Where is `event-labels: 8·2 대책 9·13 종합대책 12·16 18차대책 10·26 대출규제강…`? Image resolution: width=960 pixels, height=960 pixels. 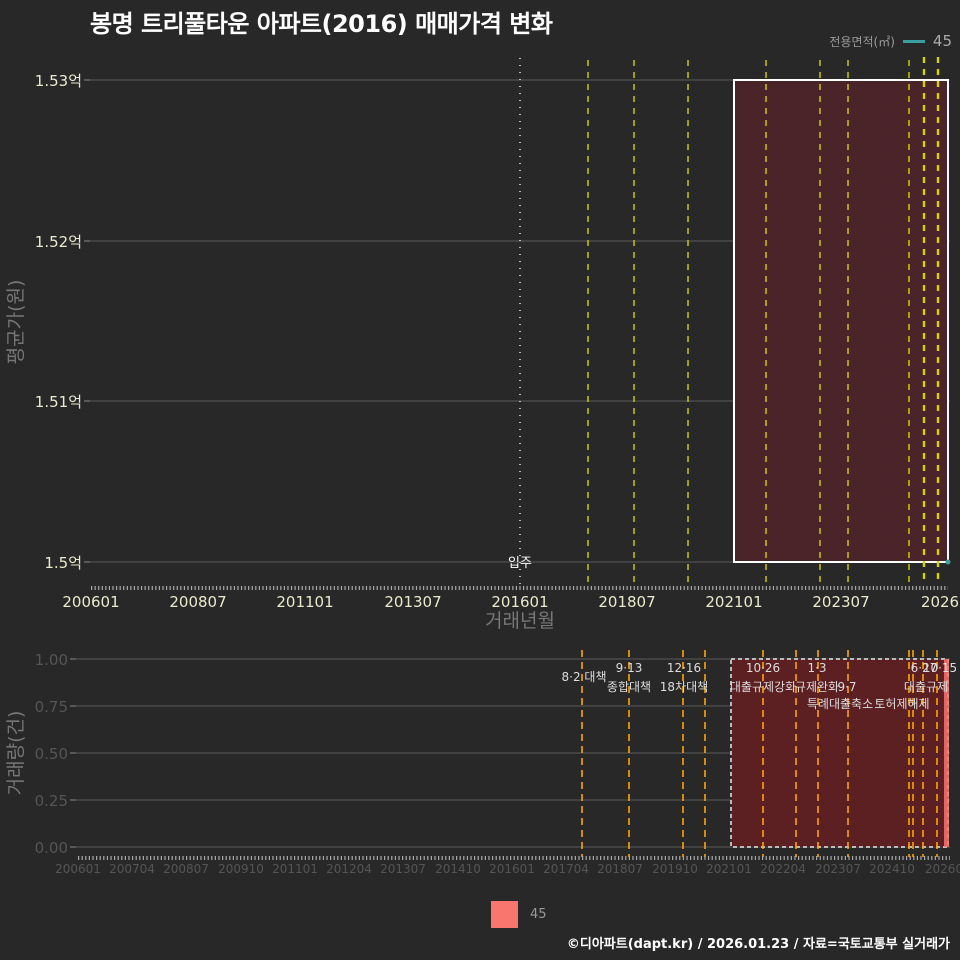
event-labels: 8·2 대책 9·13 종합대책 12·16 18차대책 10·26 대출규제강… is located at coordinates (760, 686).